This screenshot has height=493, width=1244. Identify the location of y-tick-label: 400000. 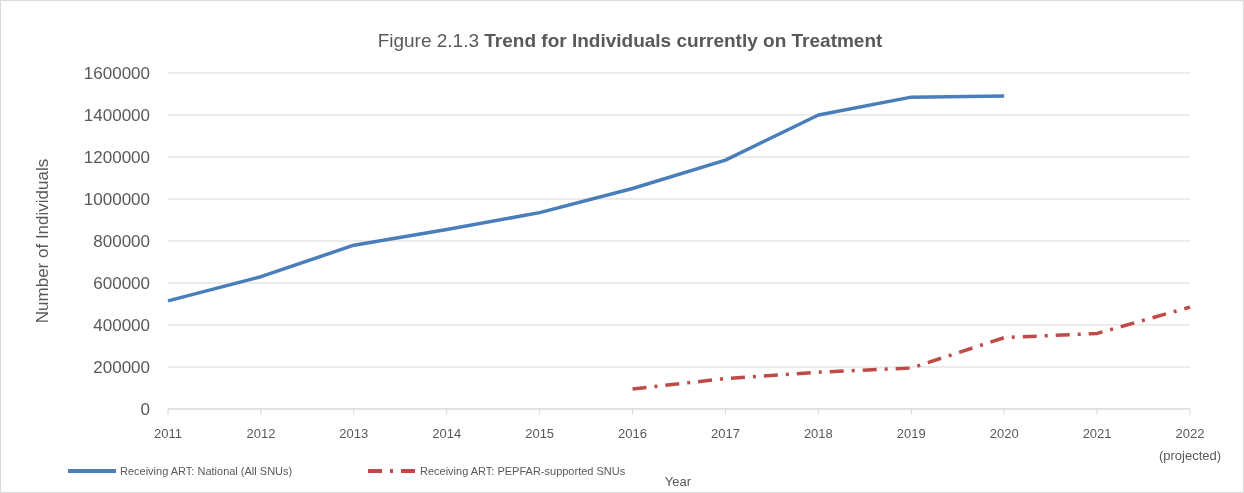
(121, 325).